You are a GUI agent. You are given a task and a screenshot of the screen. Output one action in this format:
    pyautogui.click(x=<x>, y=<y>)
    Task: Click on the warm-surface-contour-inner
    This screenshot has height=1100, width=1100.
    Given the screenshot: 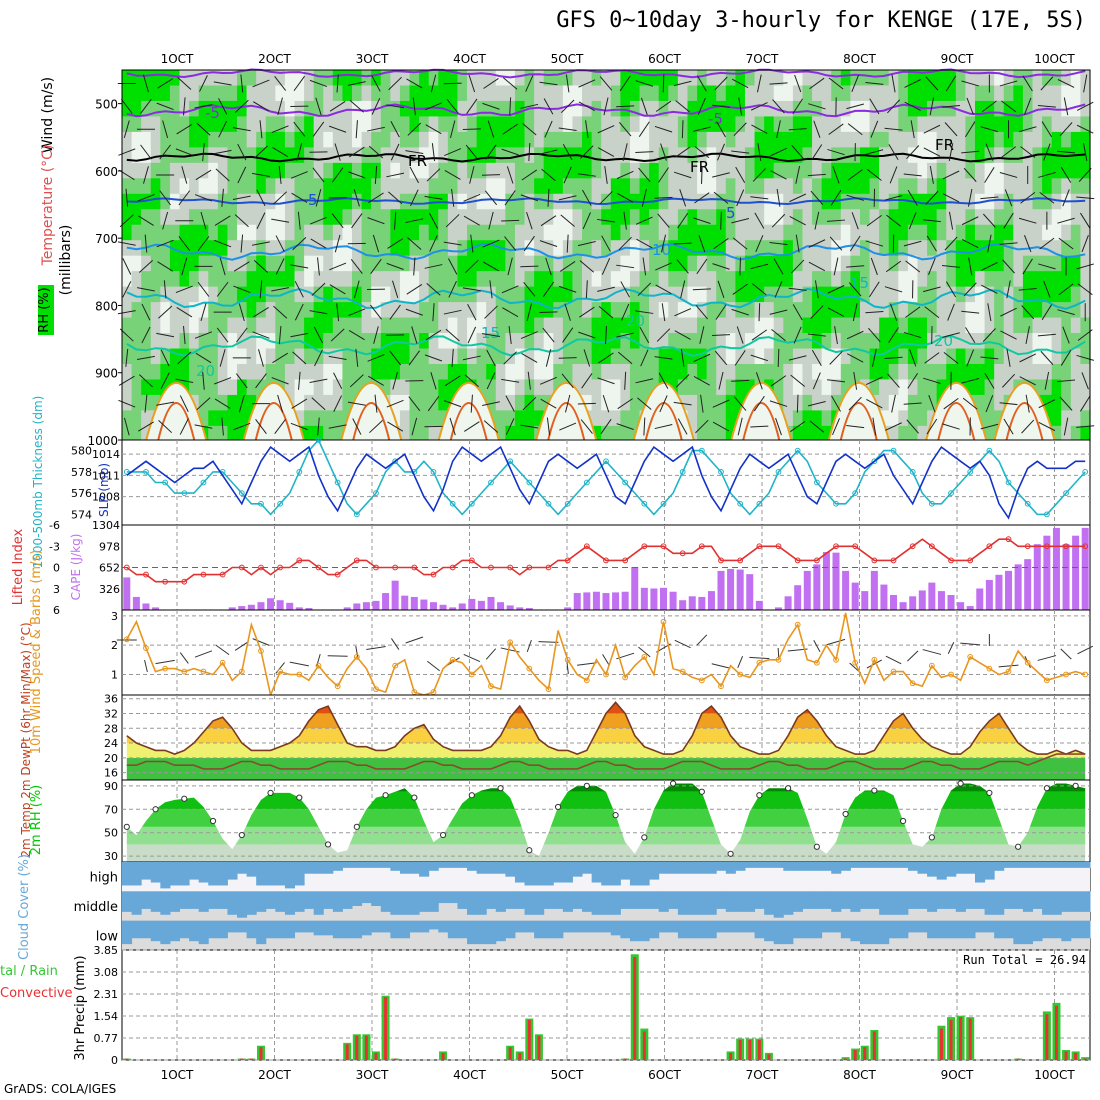 What is the action you would take?
    pyautogui.click(x=858, y=421)
    